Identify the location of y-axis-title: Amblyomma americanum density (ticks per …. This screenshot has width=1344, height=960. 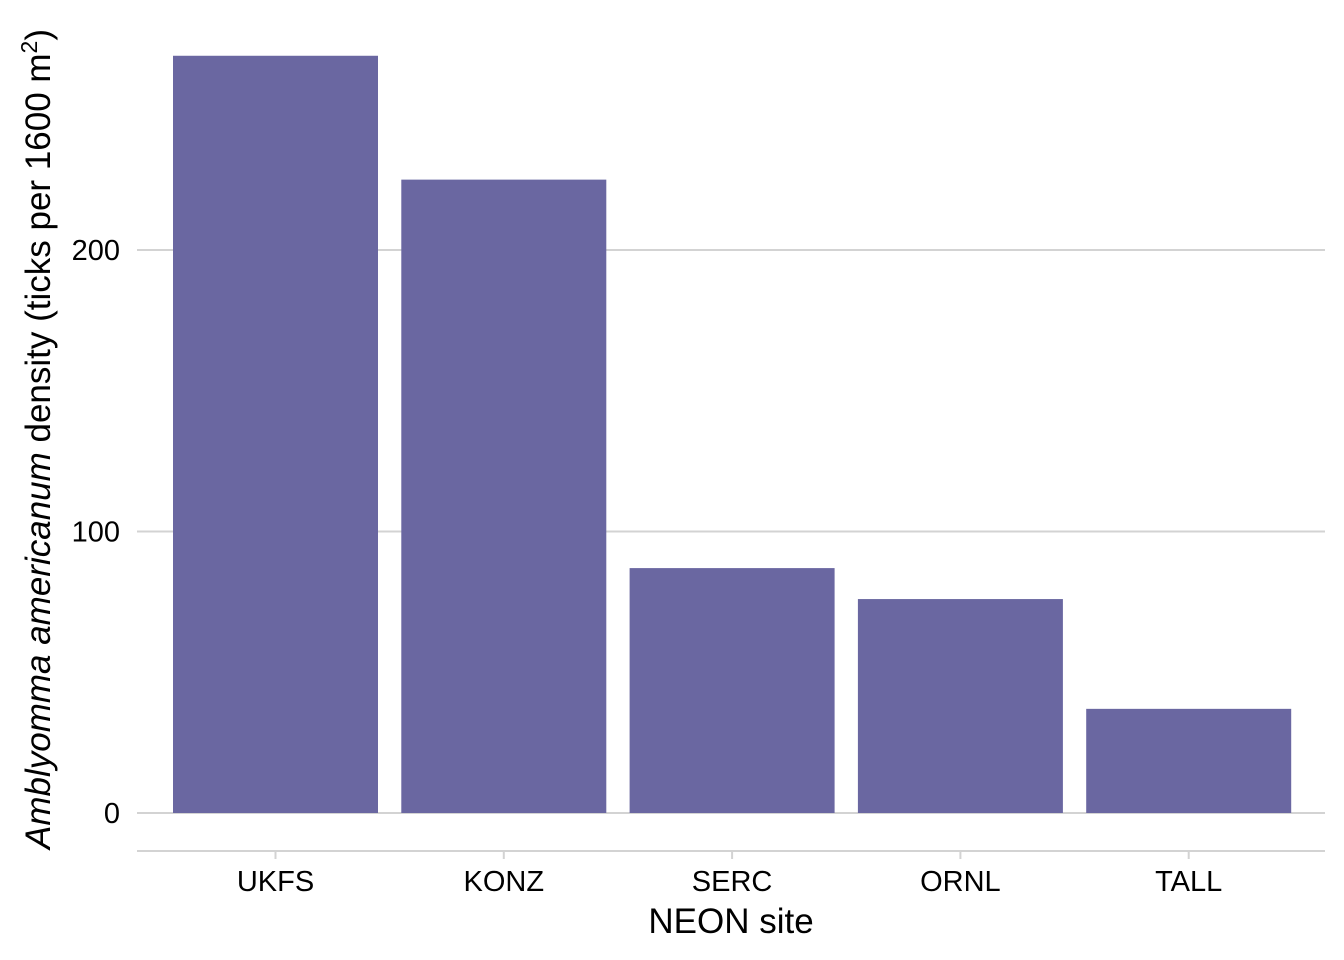
(37, 440).